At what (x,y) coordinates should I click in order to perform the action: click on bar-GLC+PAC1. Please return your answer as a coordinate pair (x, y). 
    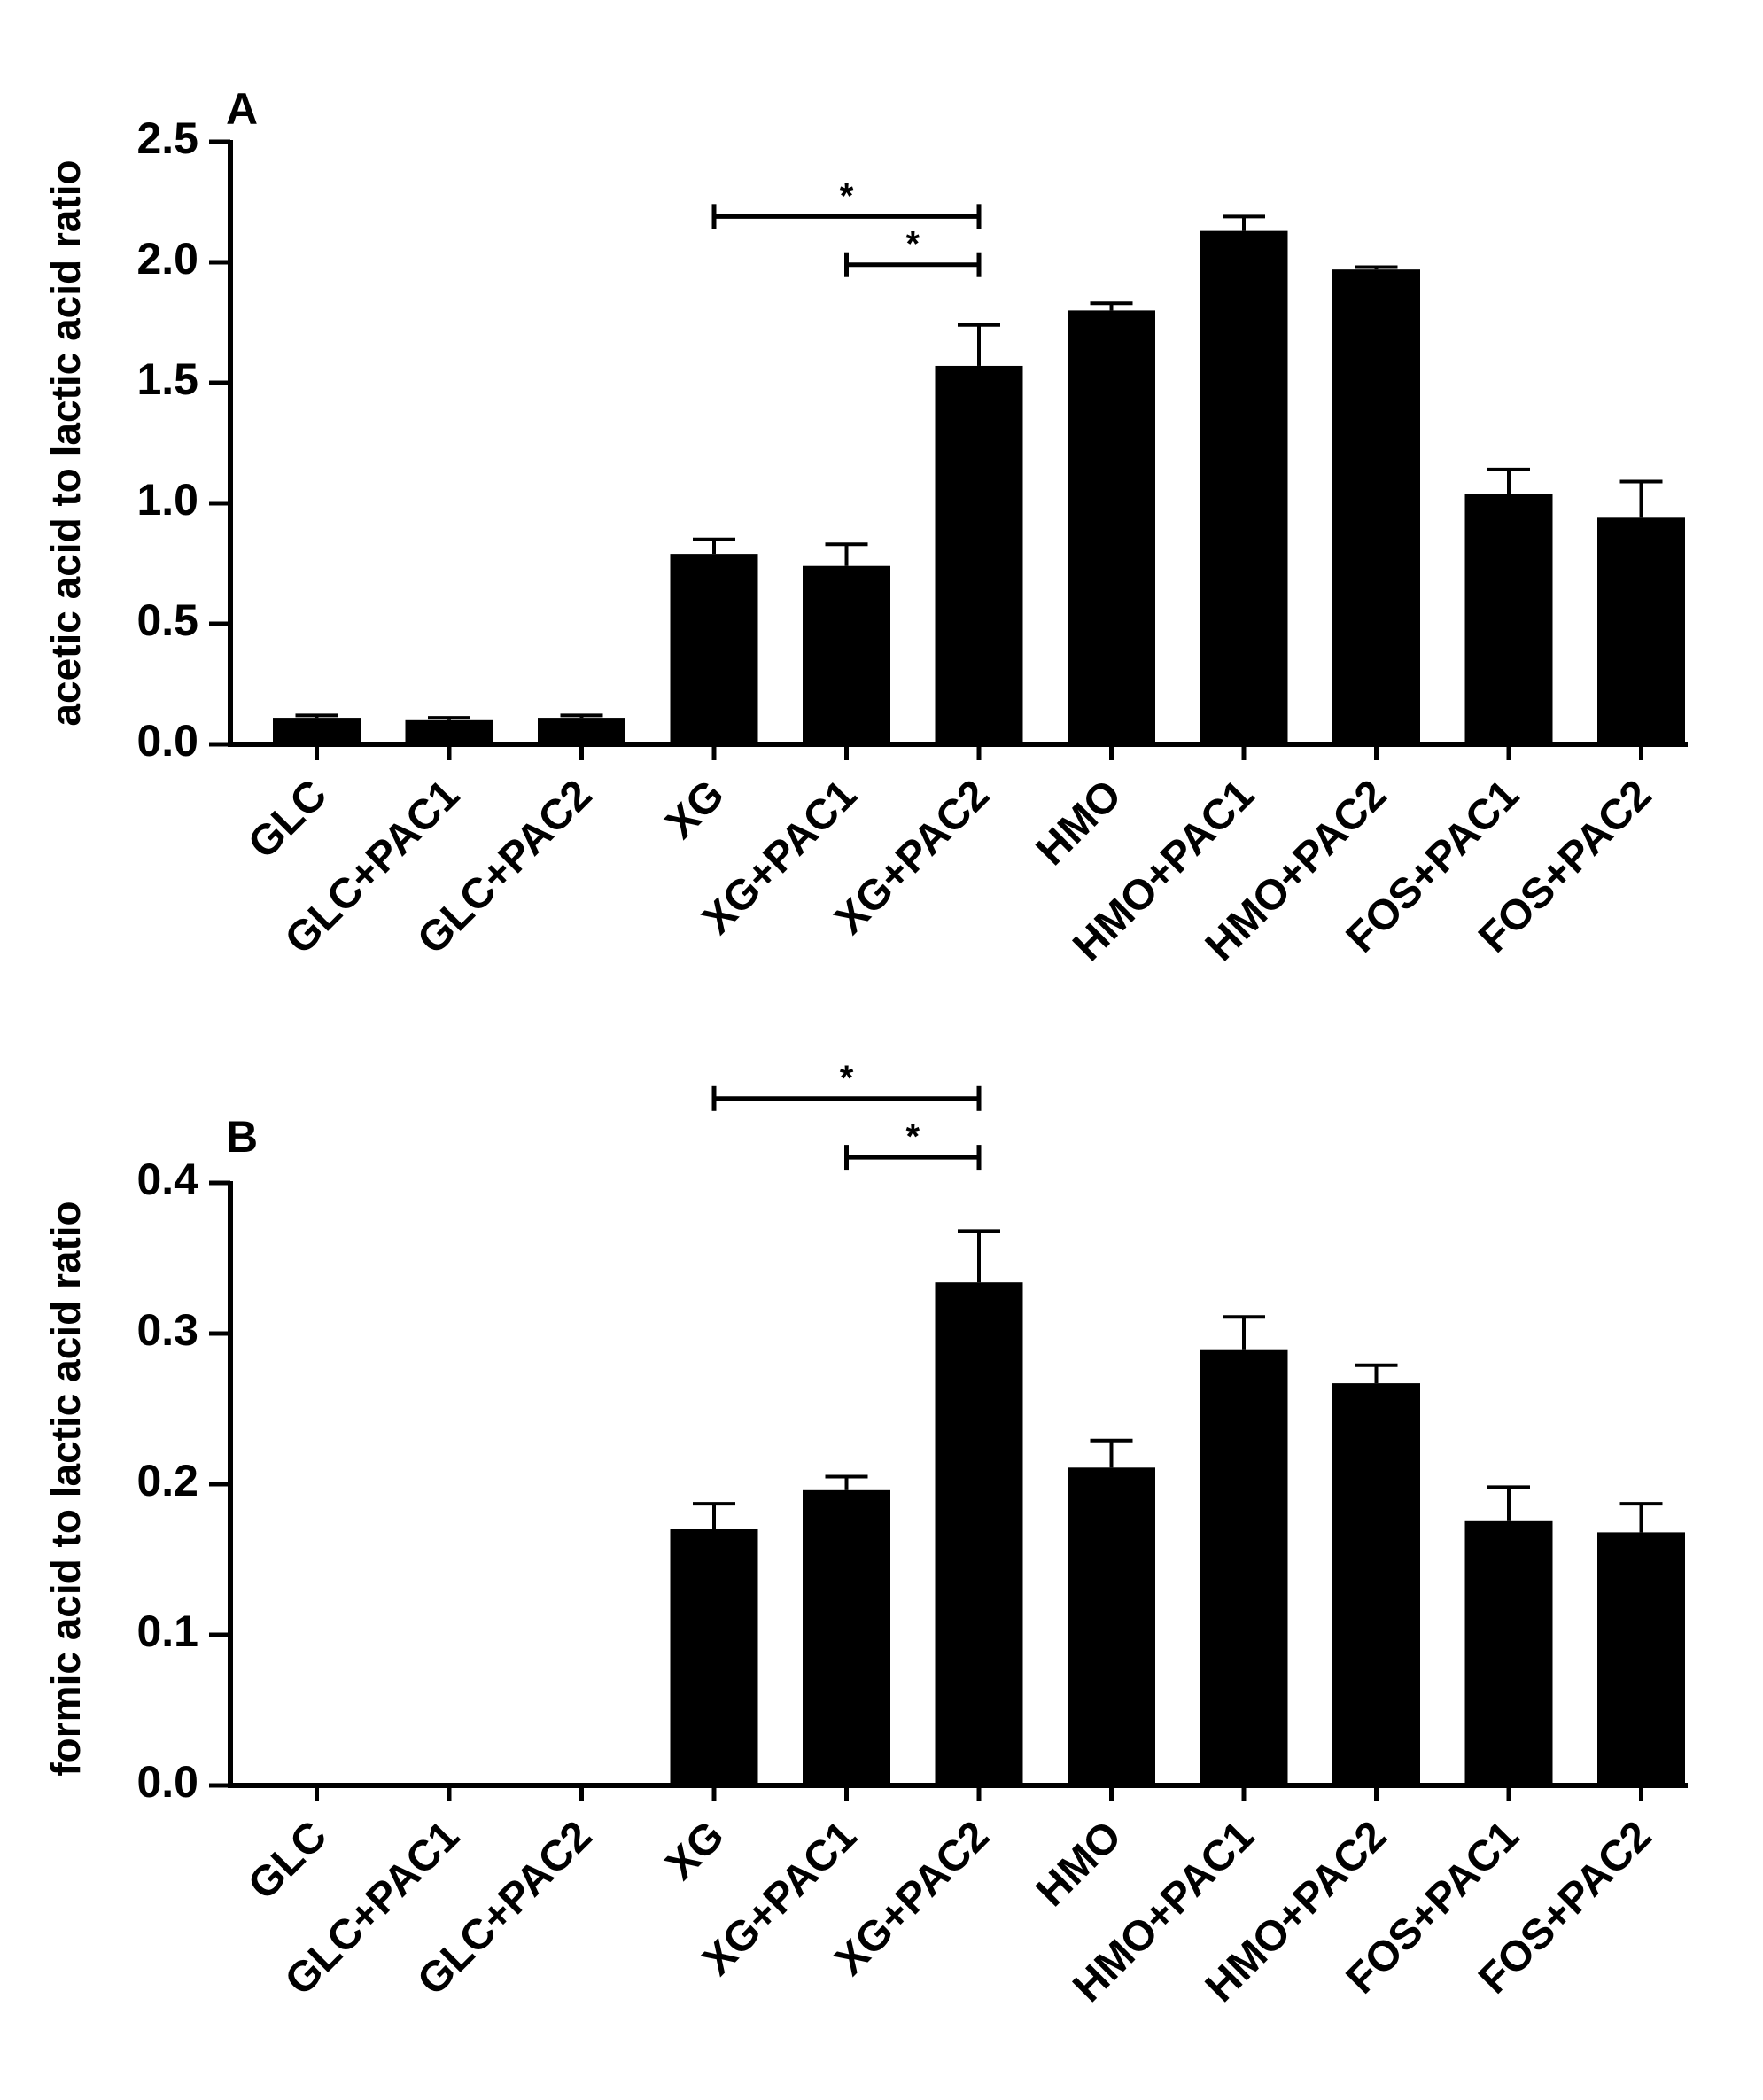
    Looking at the image, I should click on (449, 731).